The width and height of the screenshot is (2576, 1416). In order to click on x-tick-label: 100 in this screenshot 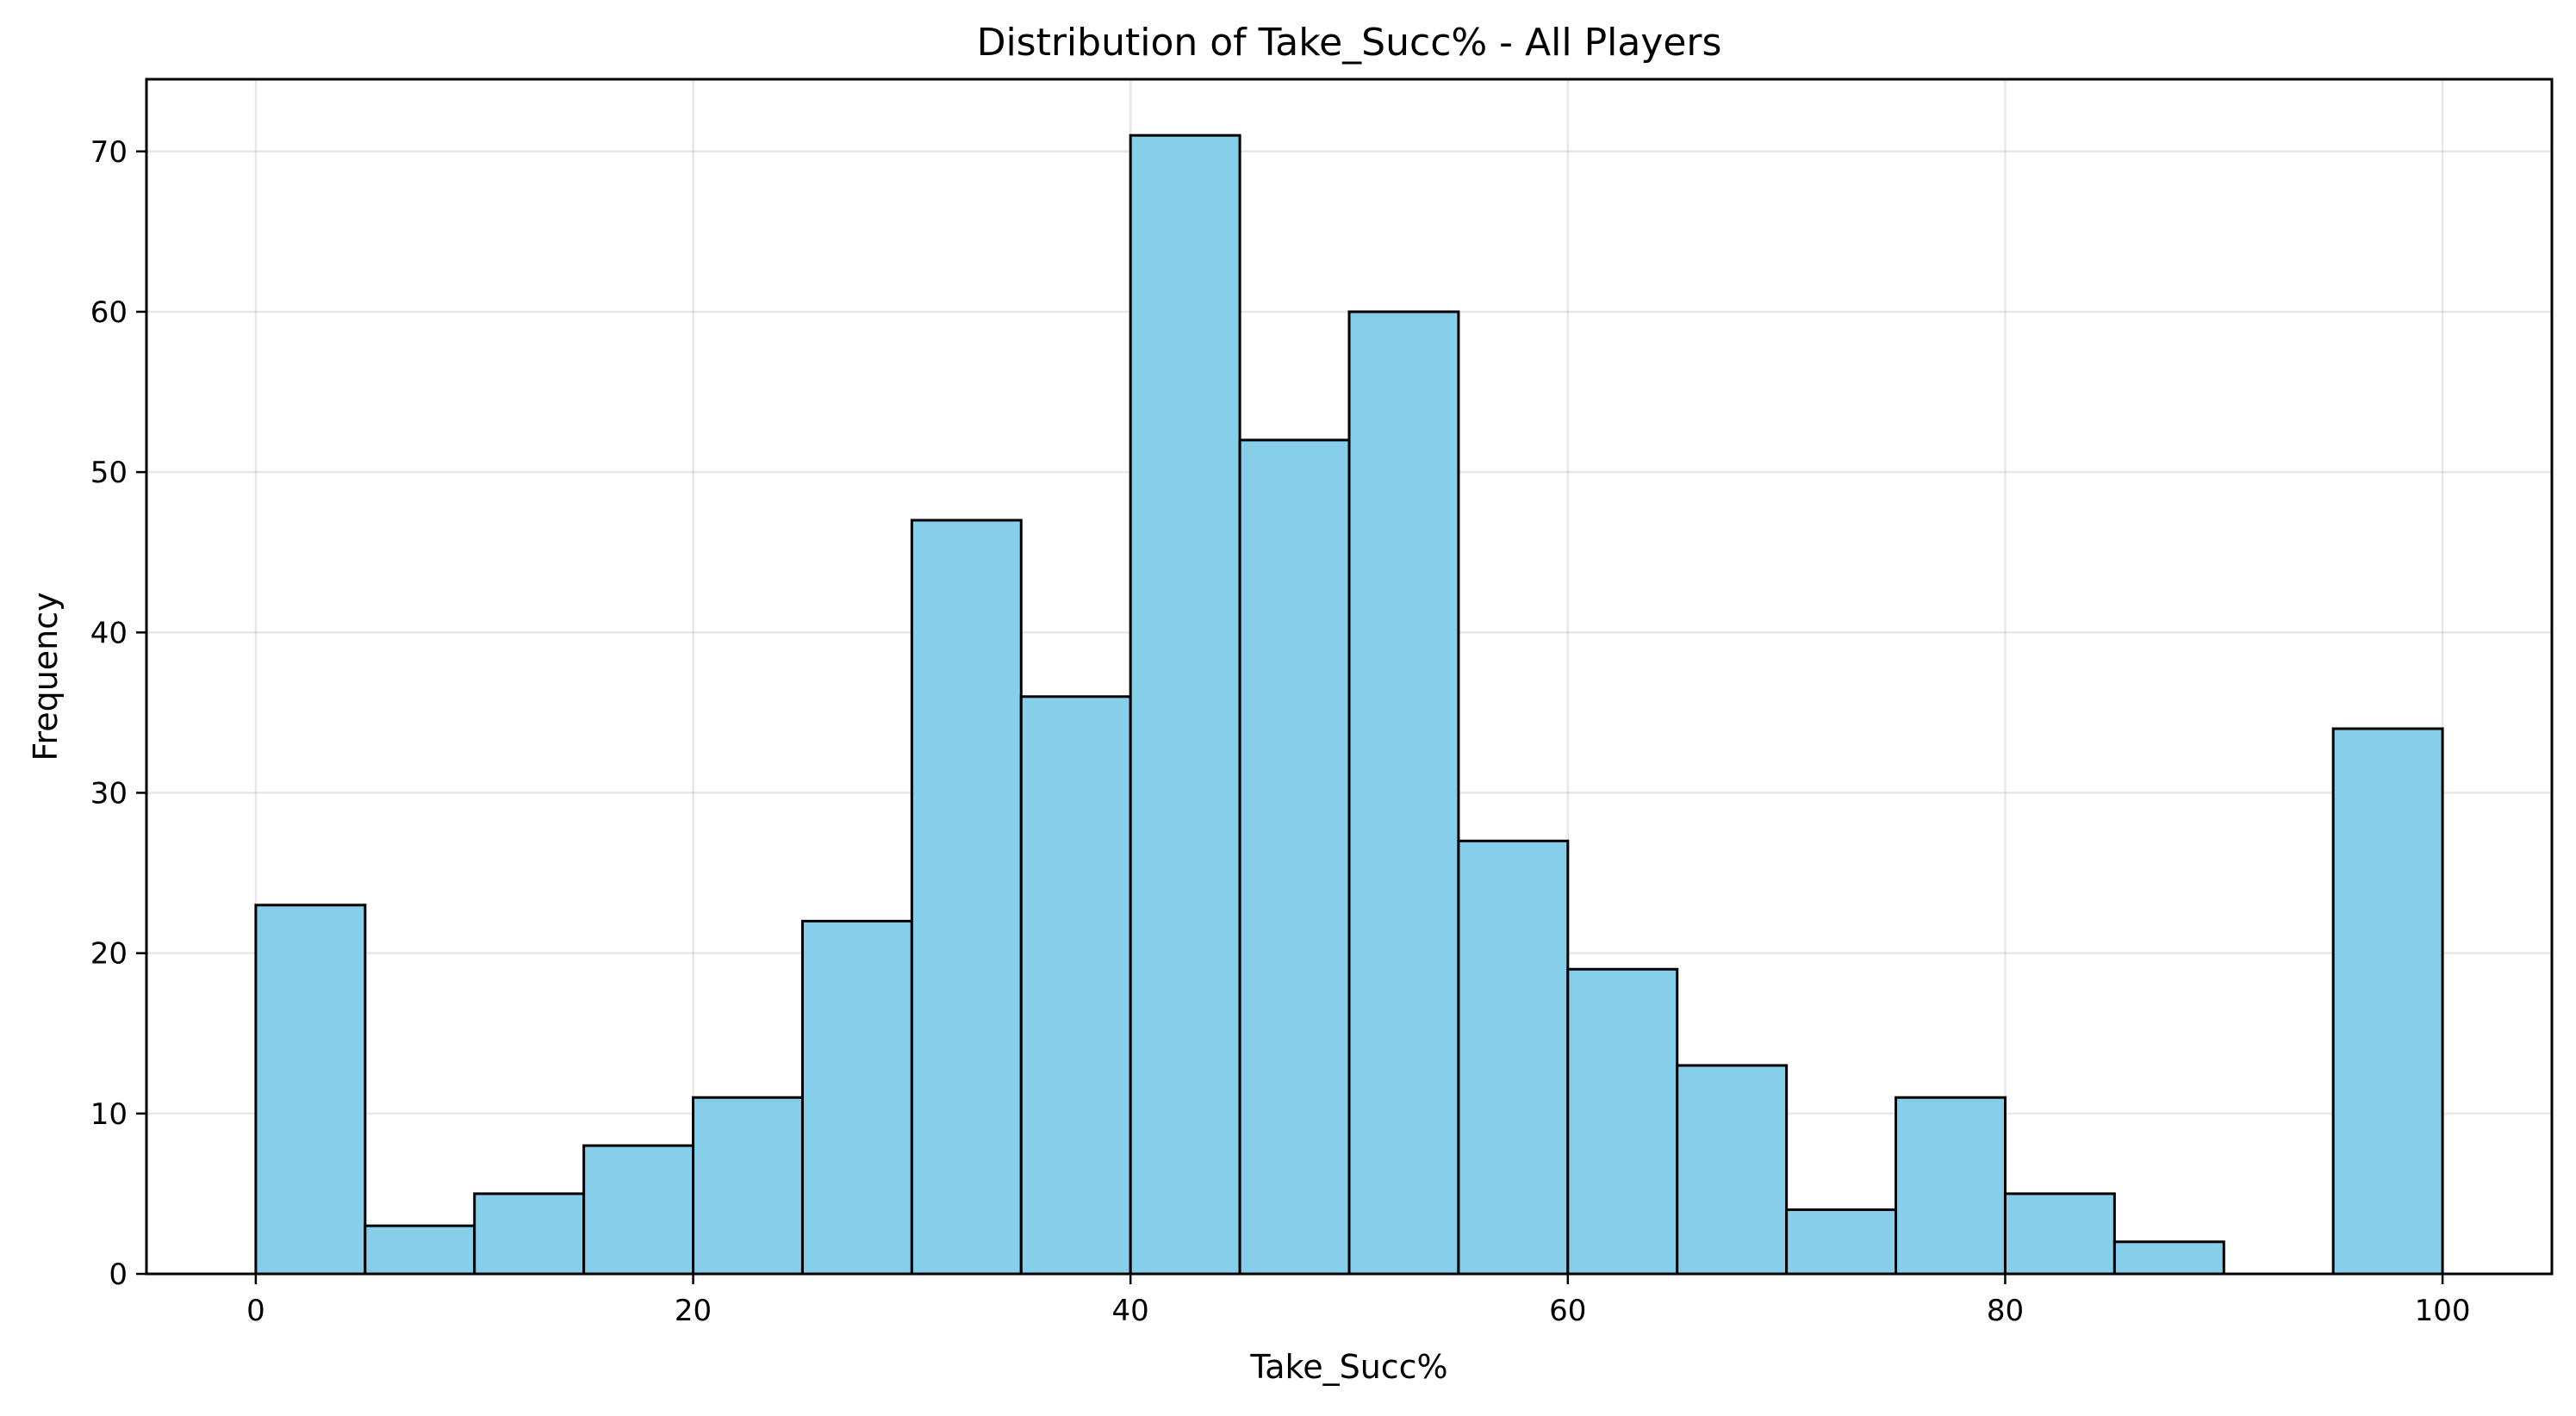, I will do `click(2443, 1311)`.